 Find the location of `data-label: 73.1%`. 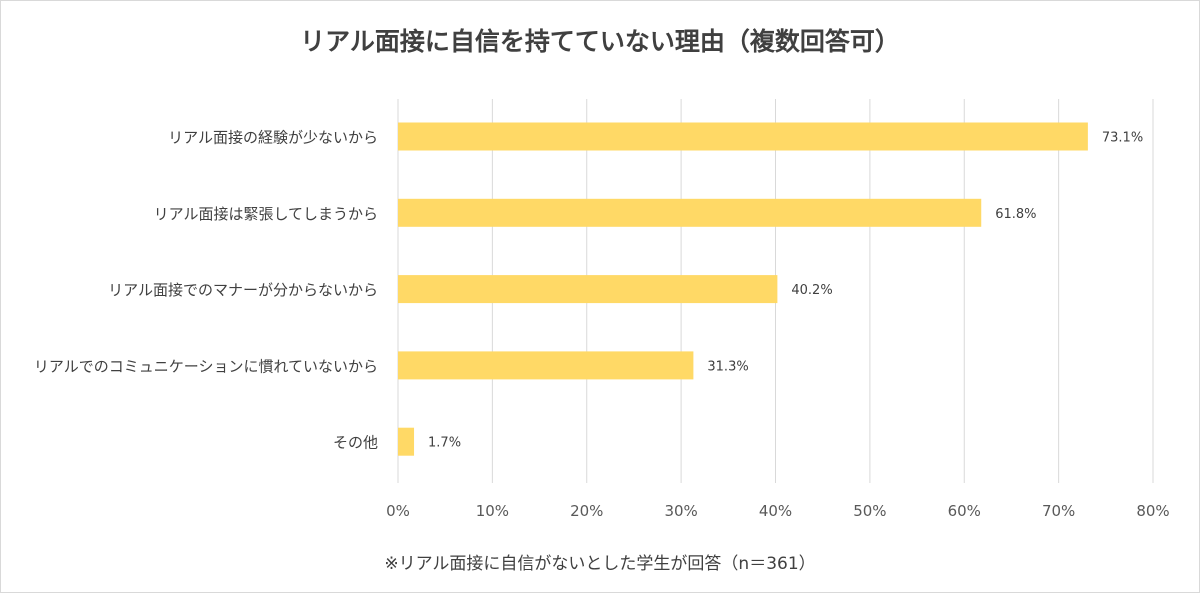

data-label: 73.1% is located at coordinates (1122, 138).